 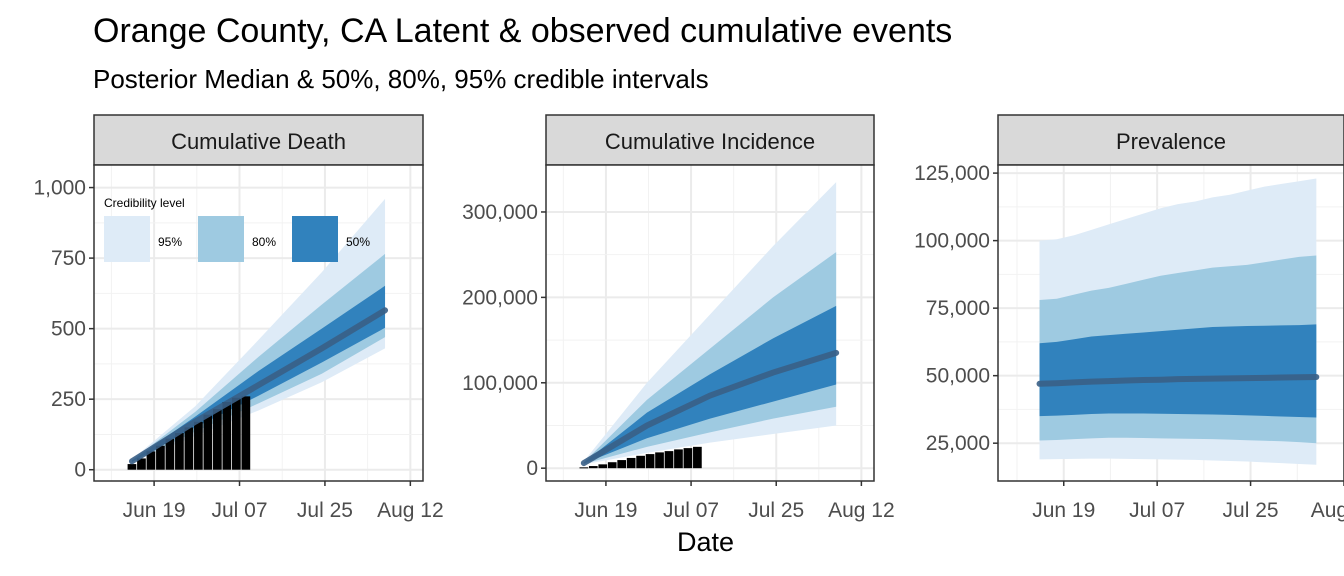 I want to click on facet-strip-label: Prevalence, so click(x=1171, y=141).